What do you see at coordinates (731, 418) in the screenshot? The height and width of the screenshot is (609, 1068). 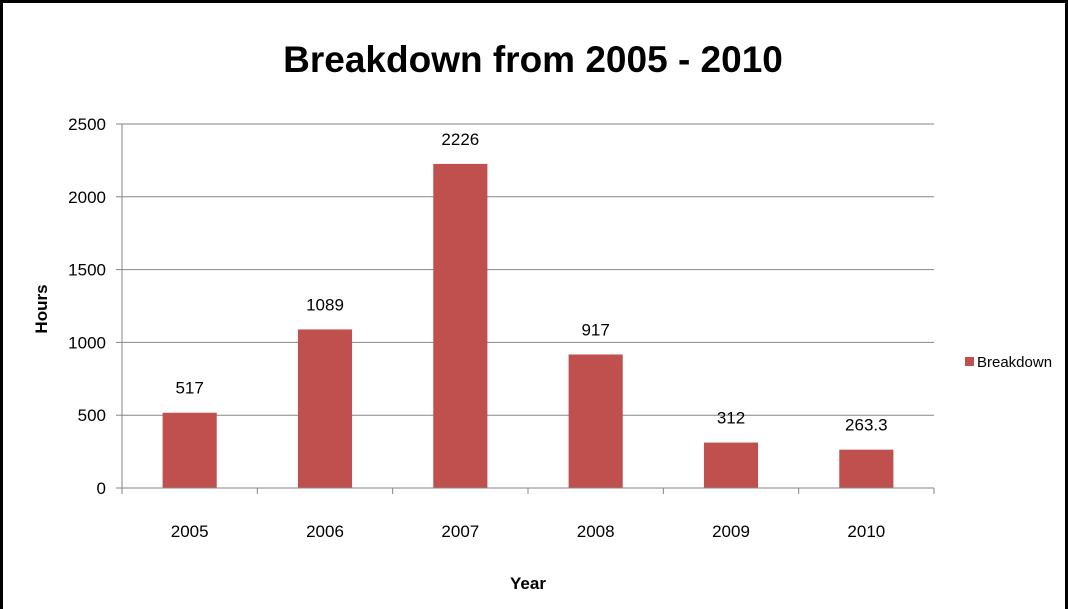 I see `data-label-2009: 312` at bounding box center [731, 418].